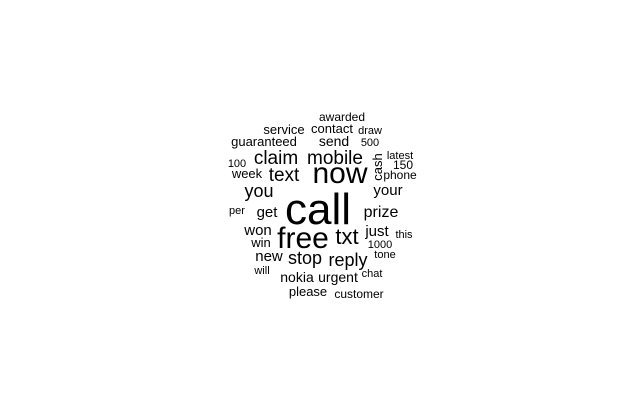 The height and width of the screenshot is (412, 637). What do you see at coordinates (370, 143) in the screenshot?
I see `word-500: 500` at bounding box center [370, 143].